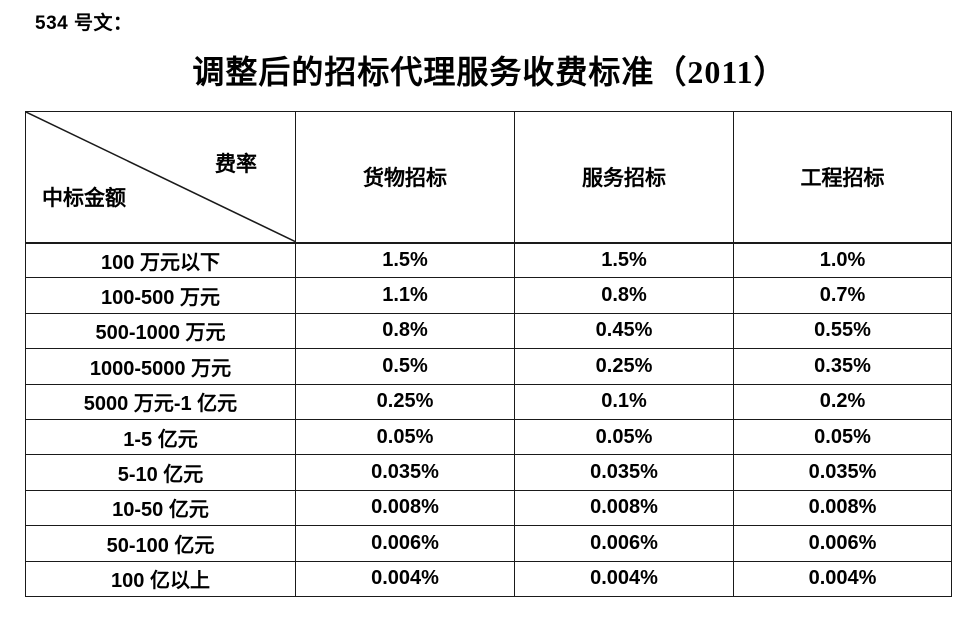  I want to click on table-row: 500-1000 万元 0.8% 0.45% 0.55%, so click(488, 331).